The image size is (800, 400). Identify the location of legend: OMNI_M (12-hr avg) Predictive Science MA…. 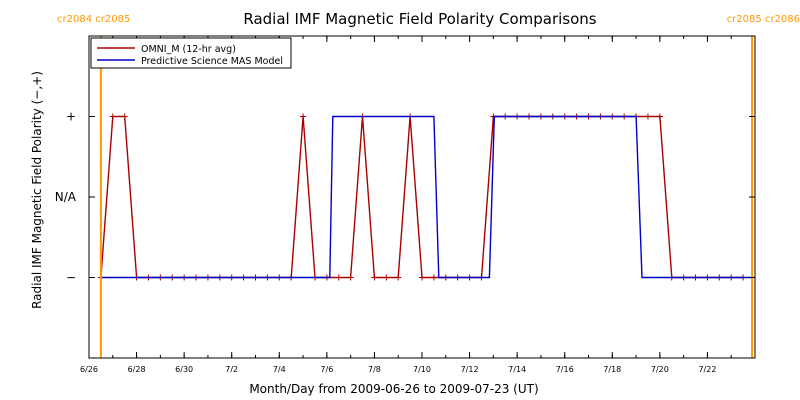
(191, 53).